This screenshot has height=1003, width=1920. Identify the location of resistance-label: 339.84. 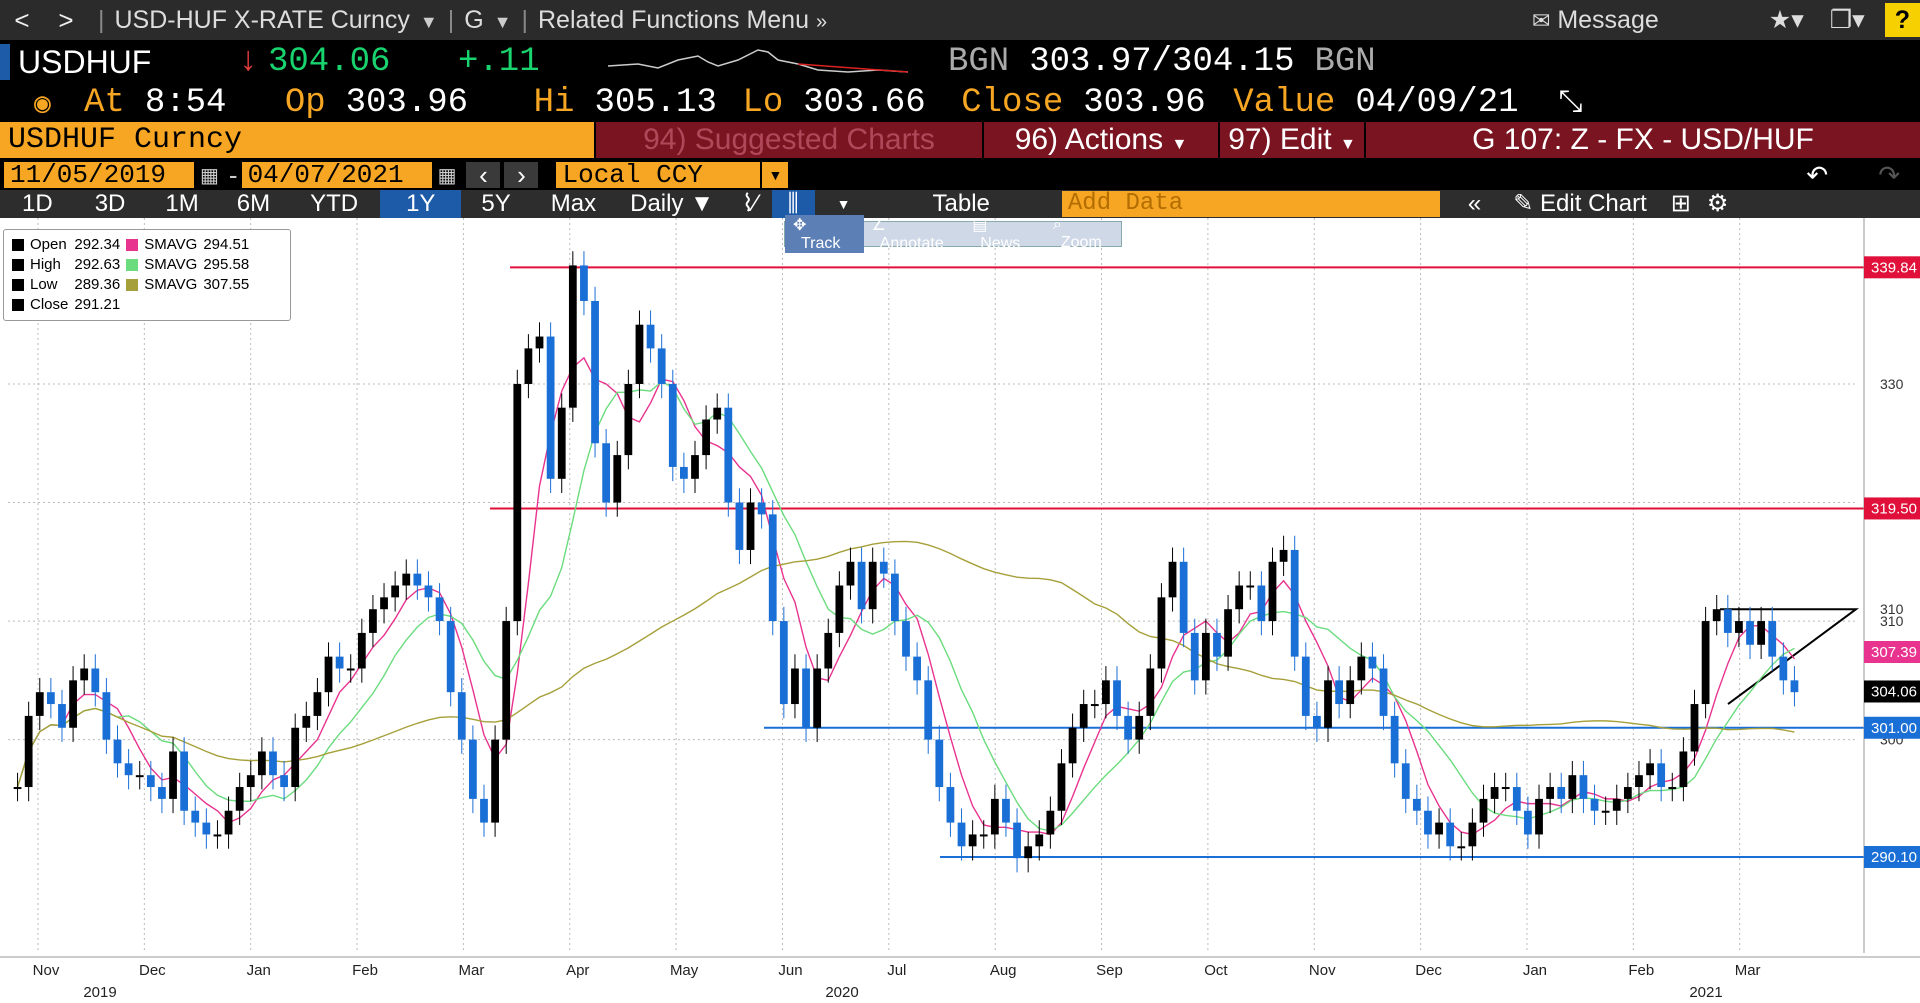
(1894, 267).